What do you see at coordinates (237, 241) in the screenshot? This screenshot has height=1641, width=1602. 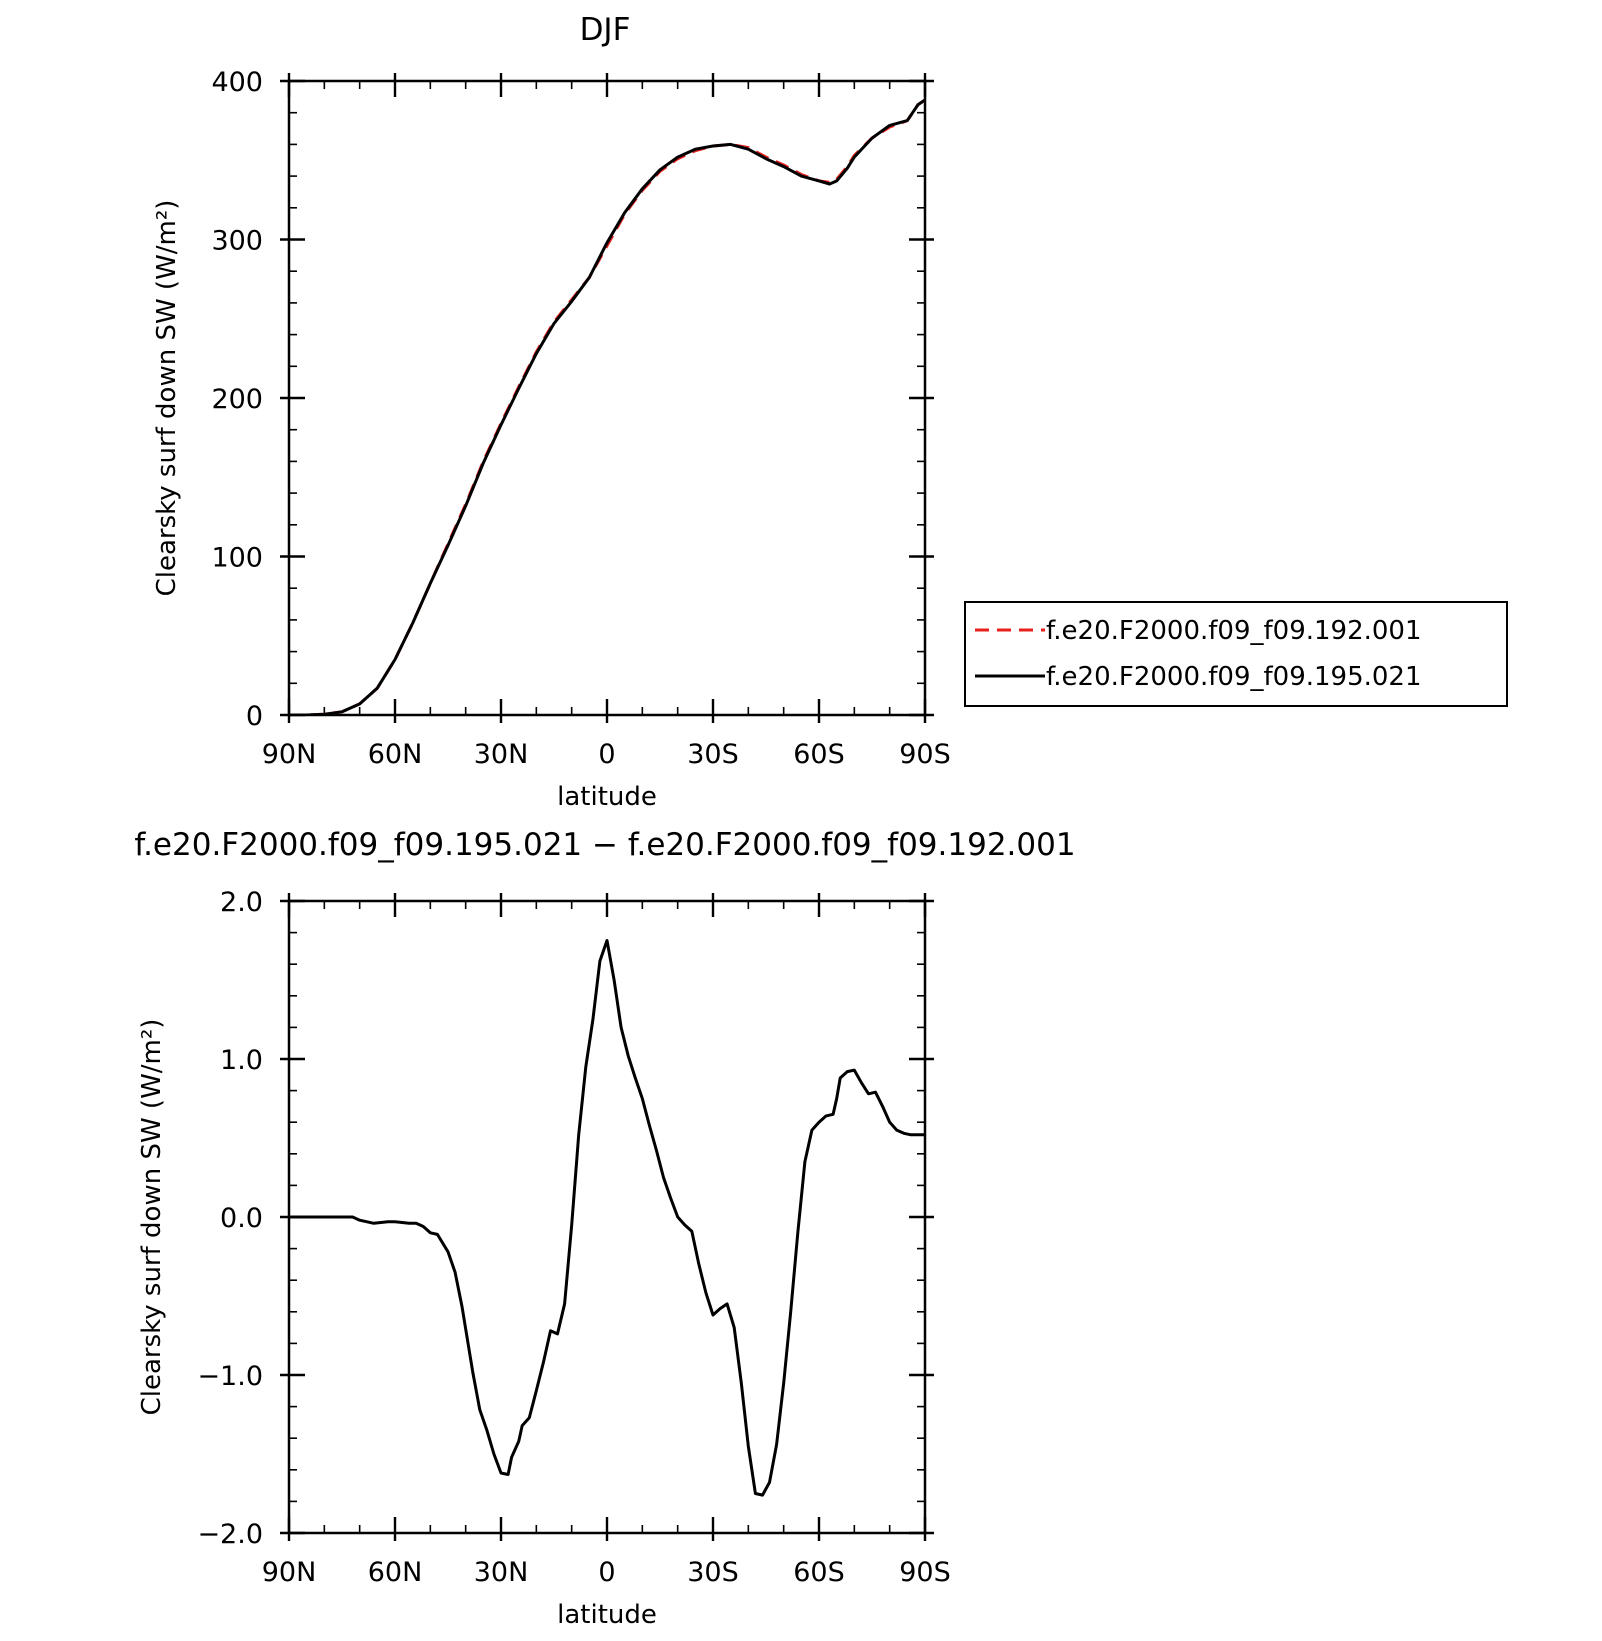 I see `y-tick-label: 300` at bounding box center [237, 241].